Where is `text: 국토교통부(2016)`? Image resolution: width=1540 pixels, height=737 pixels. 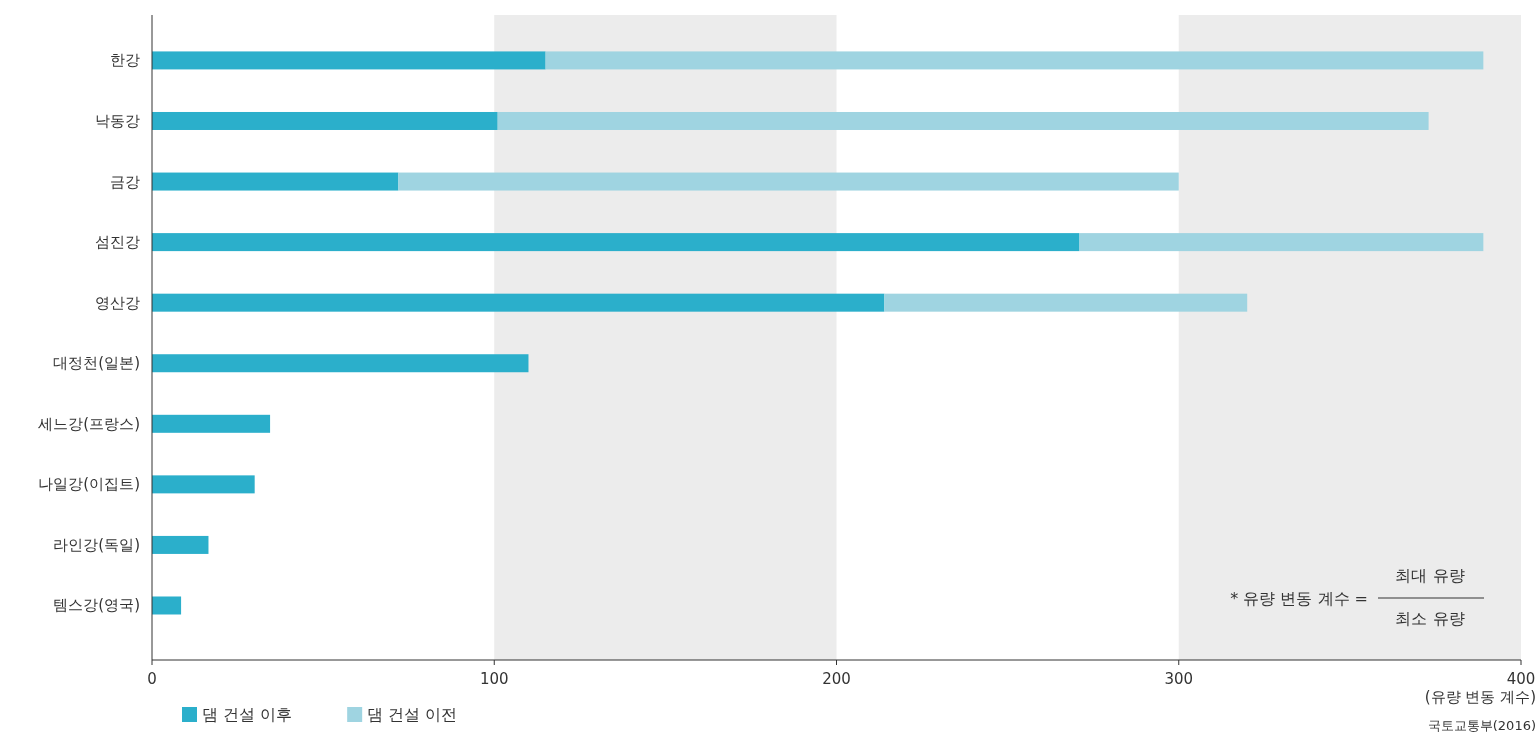
text: 국토교통부(2016) is located at coordinates (1481, 725).